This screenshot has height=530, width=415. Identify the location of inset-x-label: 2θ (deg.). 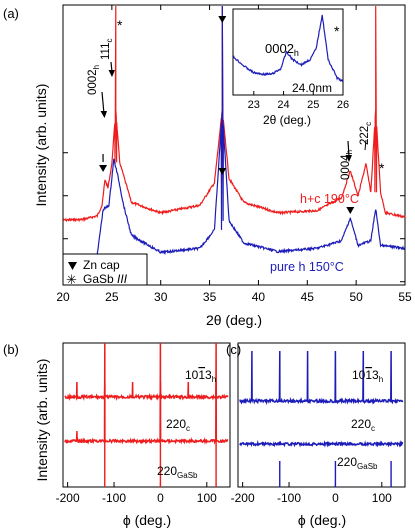
(287, 120).